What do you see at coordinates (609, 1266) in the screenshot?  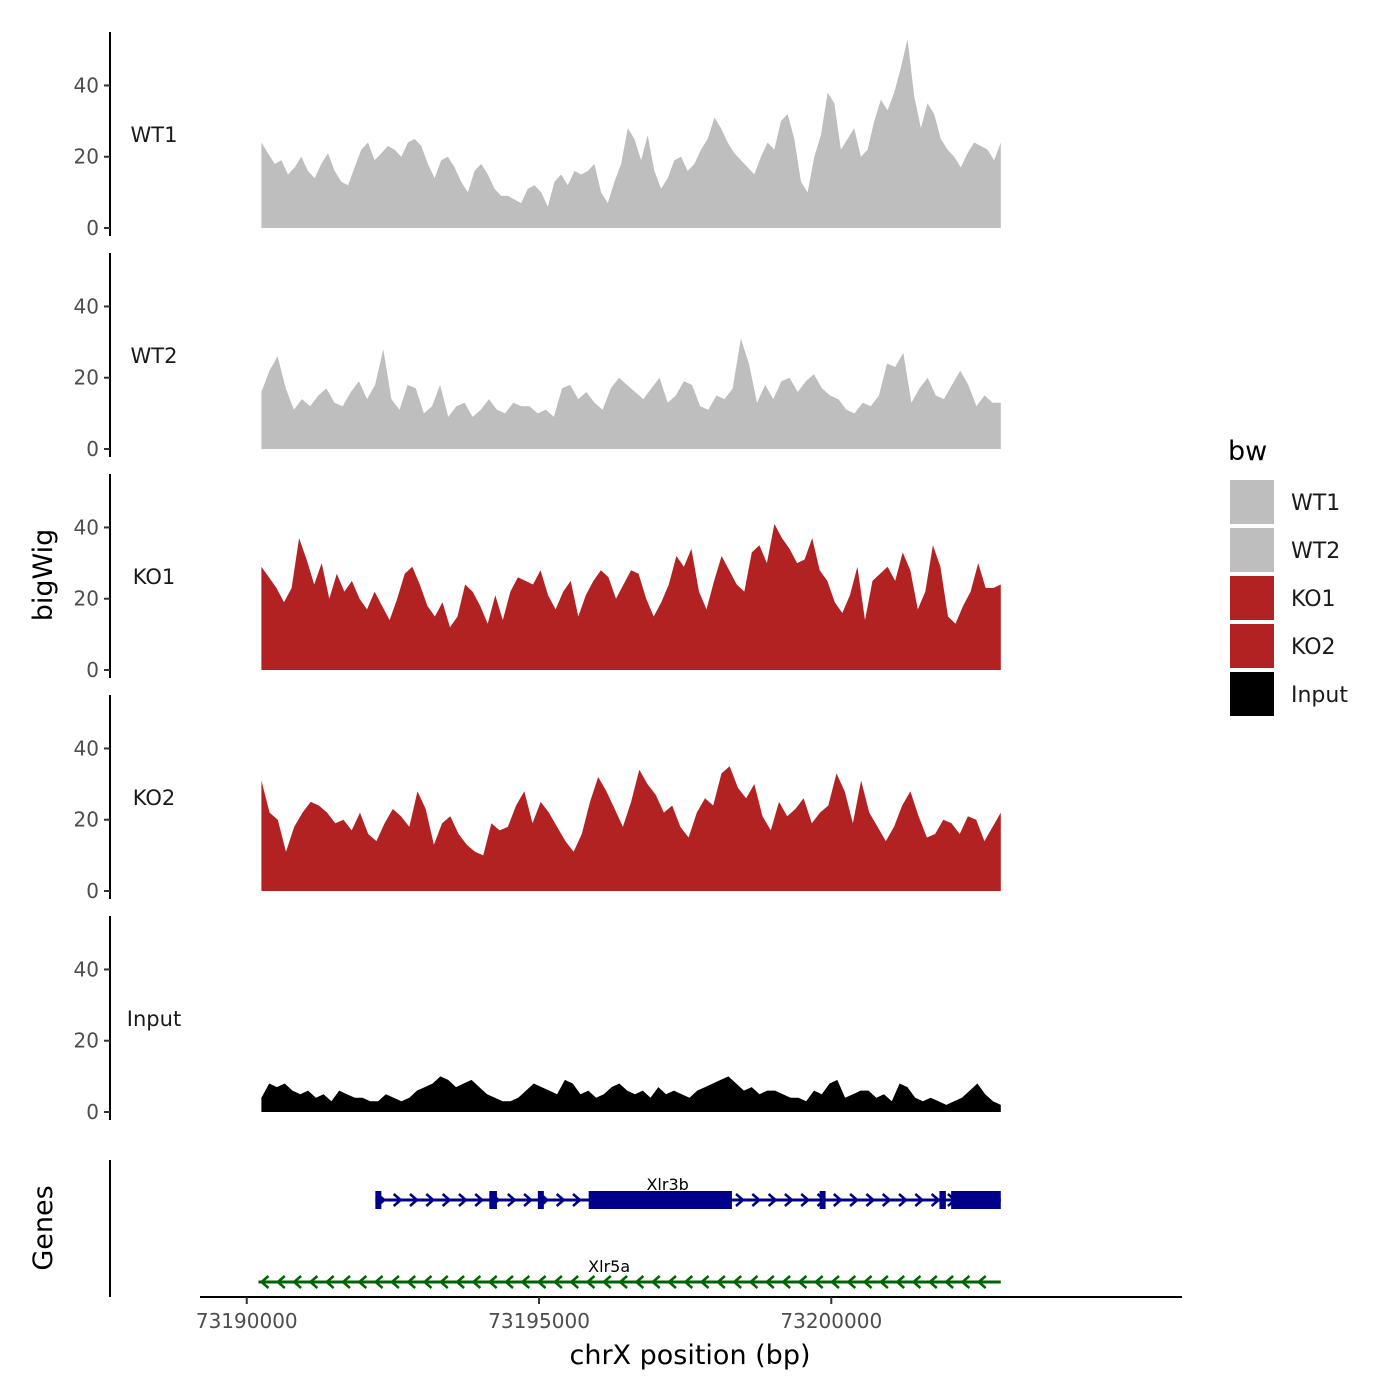 I see `gene-label: Xlr5a` at bounding box center [609, 1266].